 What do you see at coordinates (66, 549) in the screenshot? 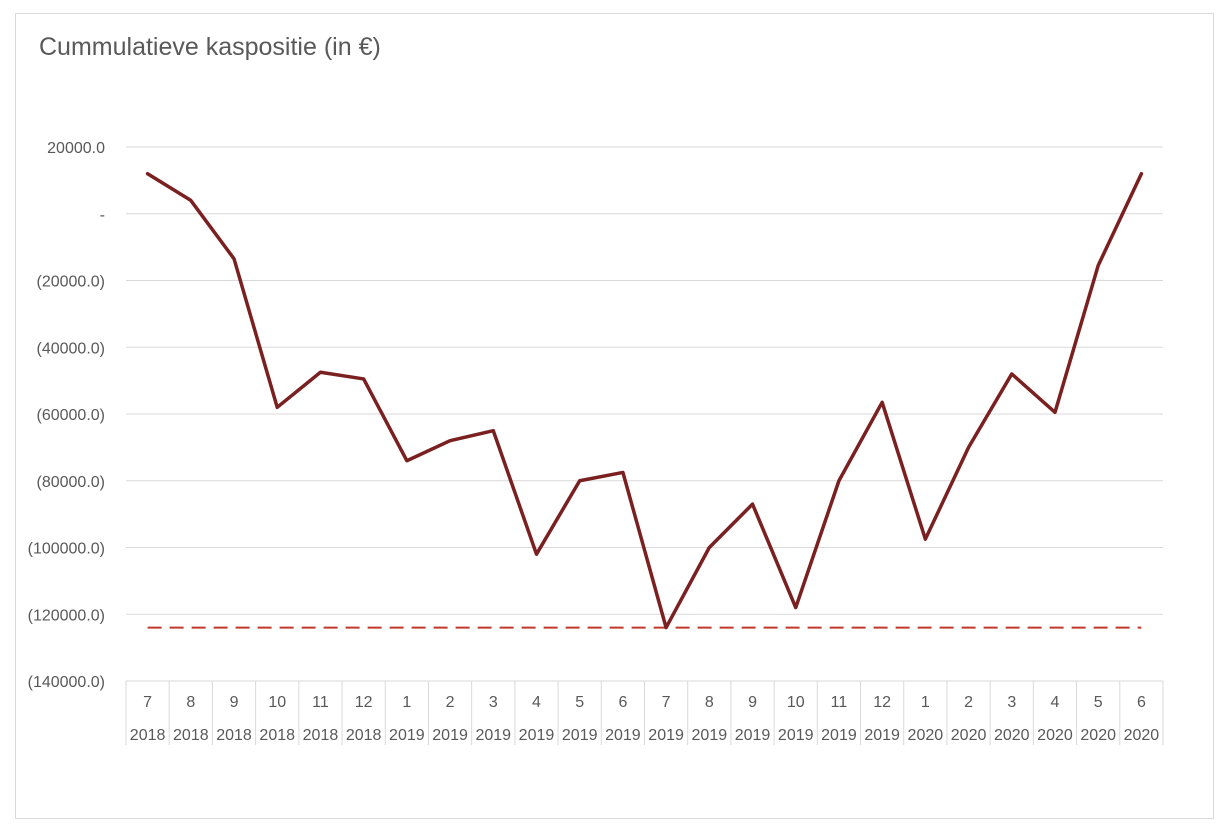
I see `y-tick-label: (100000.0)` at bounding box center [66, 549].